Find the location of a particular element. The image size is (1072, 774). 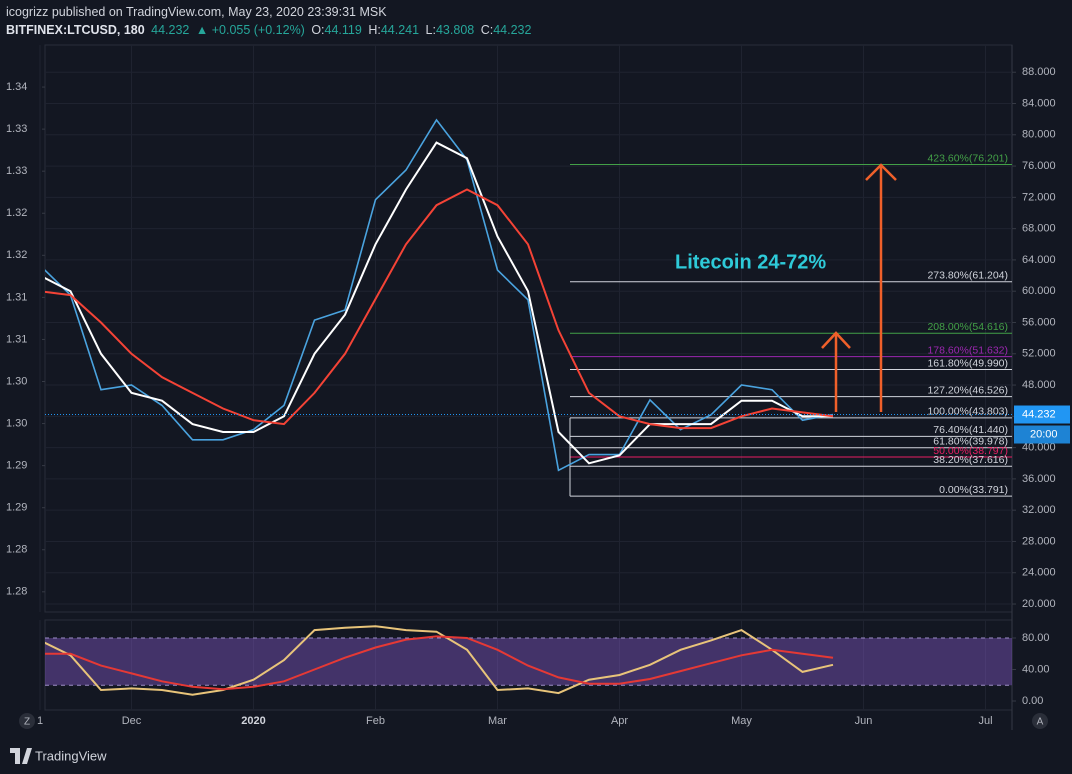

y-tick-label: 80.00 is located at coordinates (1036, 638).